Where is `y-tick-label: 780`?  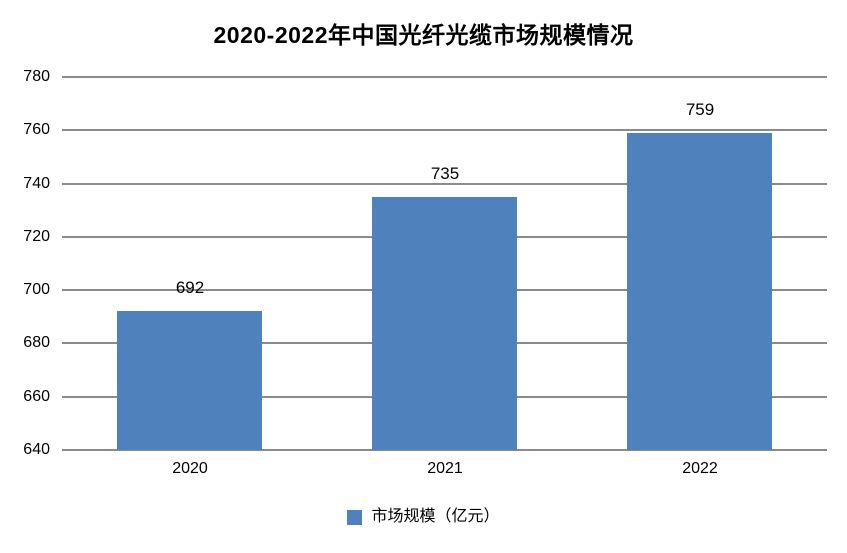 y-tick-label: 780 is located at coordinates (36, 76).